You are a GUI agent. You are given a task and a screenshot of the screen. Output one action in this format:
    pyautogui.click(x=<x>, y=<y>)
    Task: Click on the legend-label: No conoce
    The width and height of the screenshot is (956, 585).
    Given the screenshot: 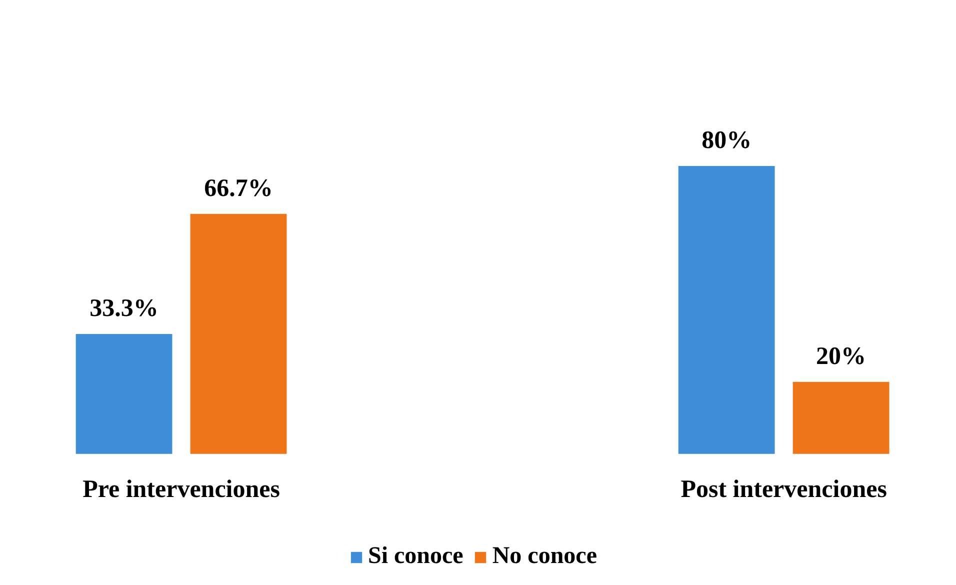 What is the action you would take?
    pyautogui.click(x=544, y=556)
    